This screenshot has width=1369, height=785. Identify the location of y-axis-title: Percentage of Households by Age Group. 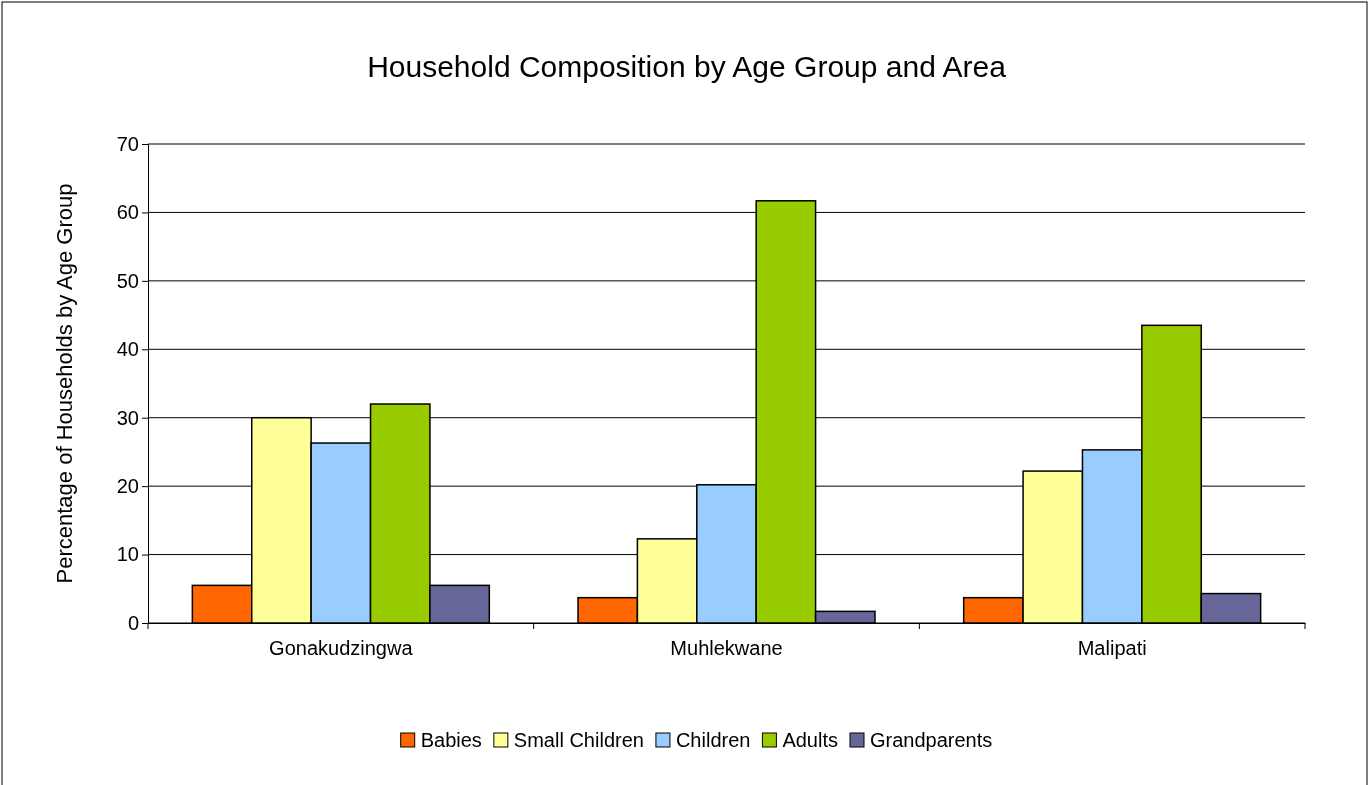
(64, 383).